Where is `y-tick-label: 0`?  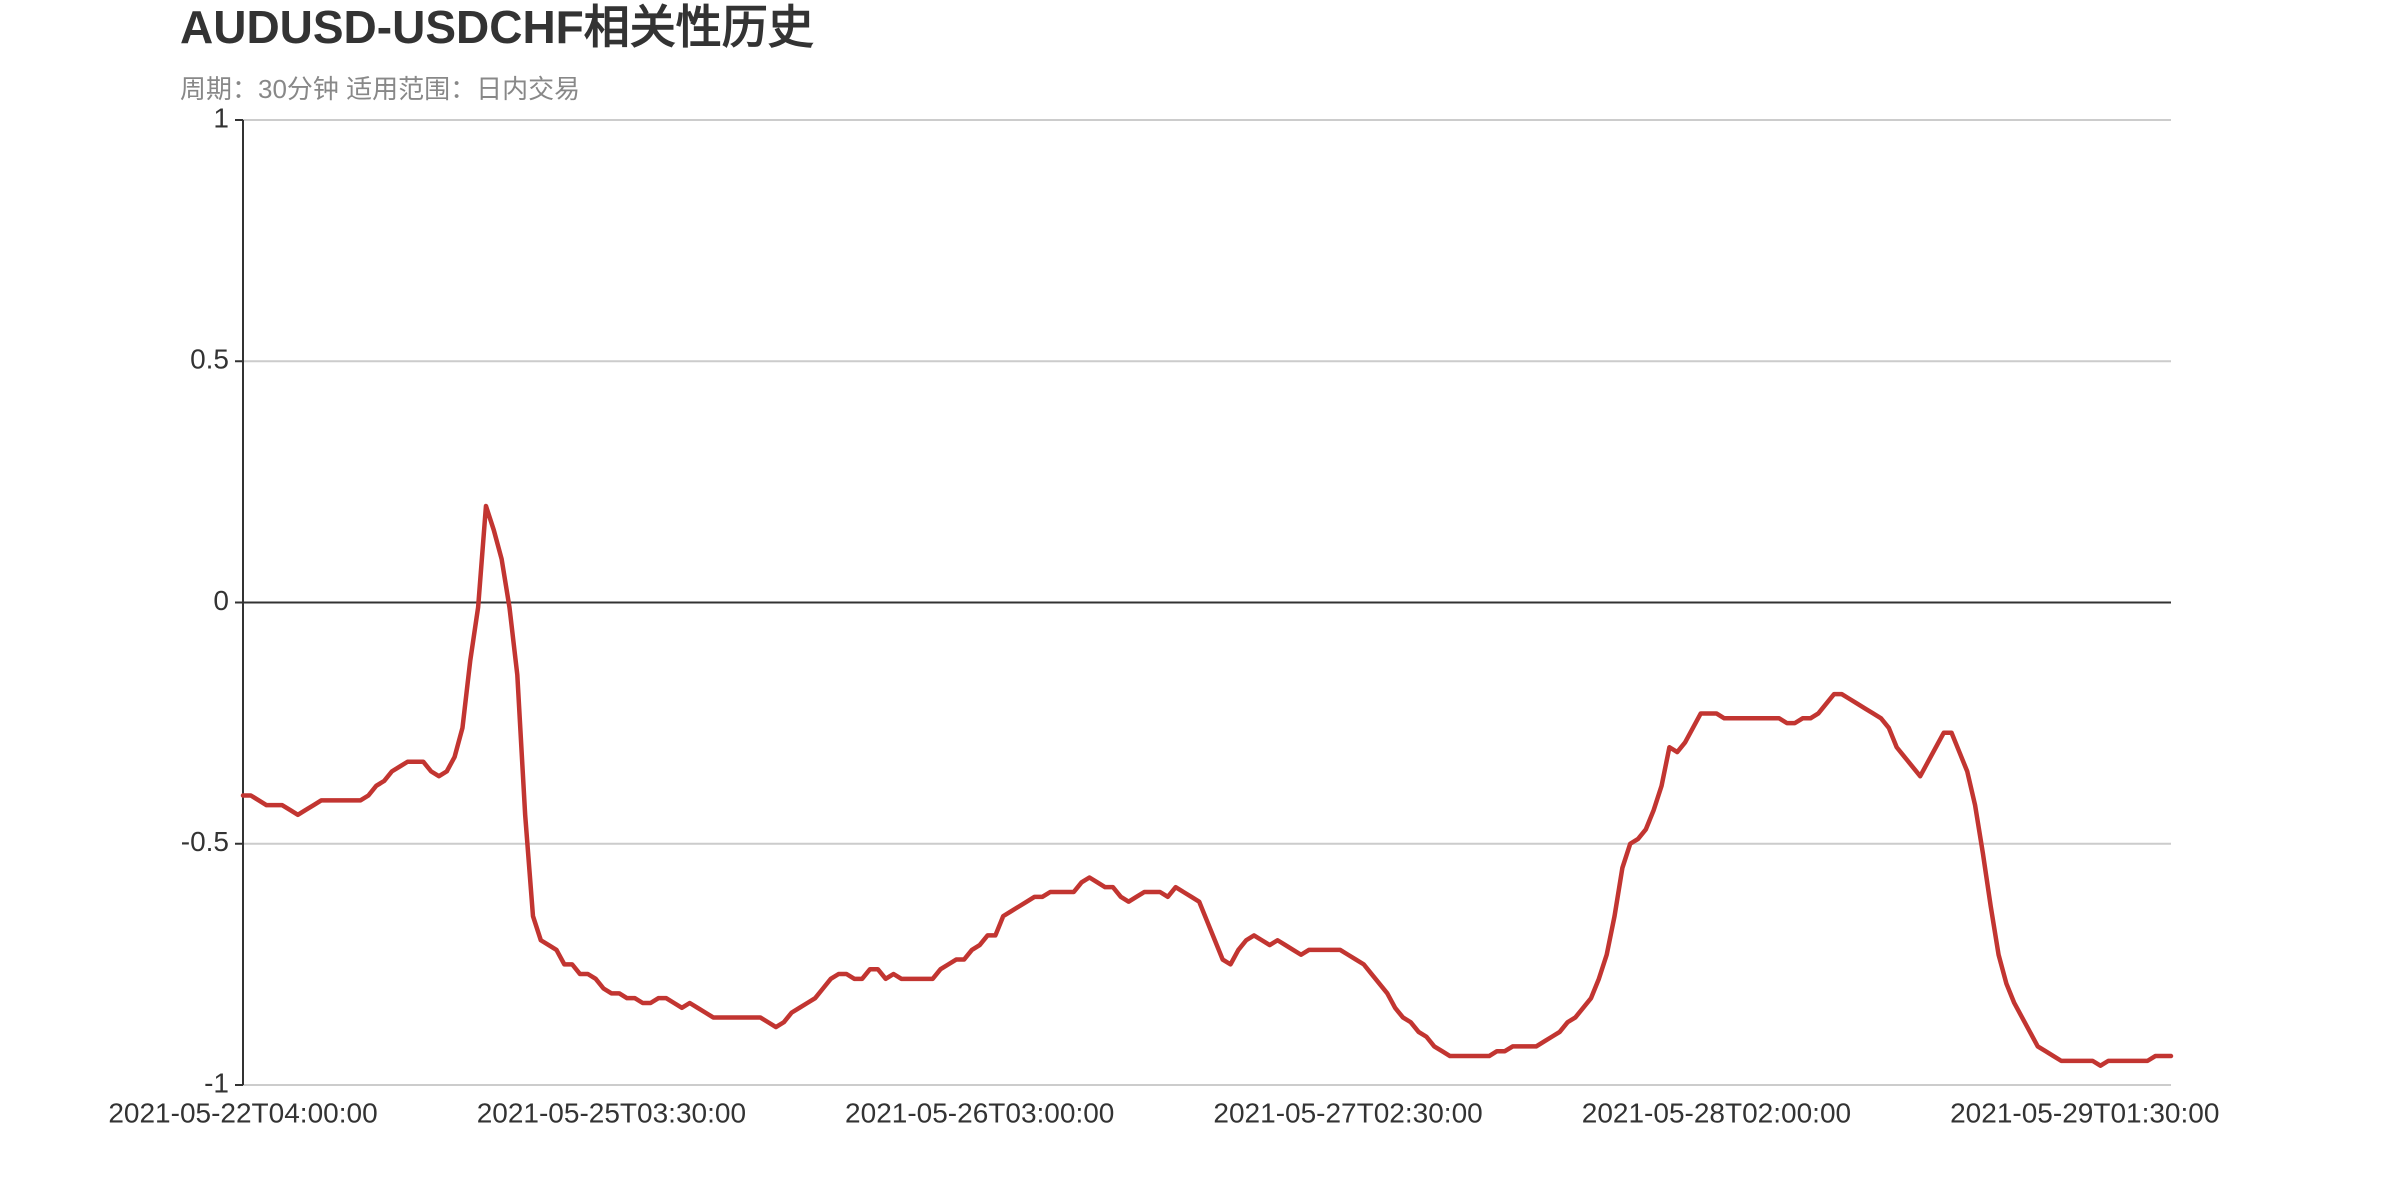
y-tick-label: 0 is located at coordinates (221, 600).